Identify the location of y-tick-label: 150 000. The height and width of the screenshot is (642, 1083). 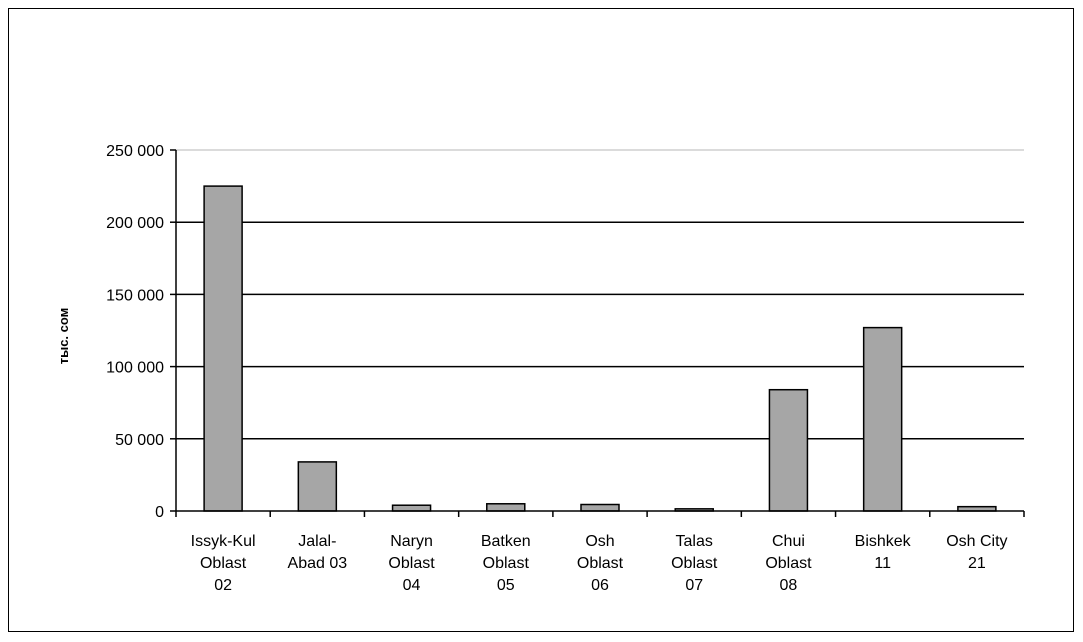
(135, 295).